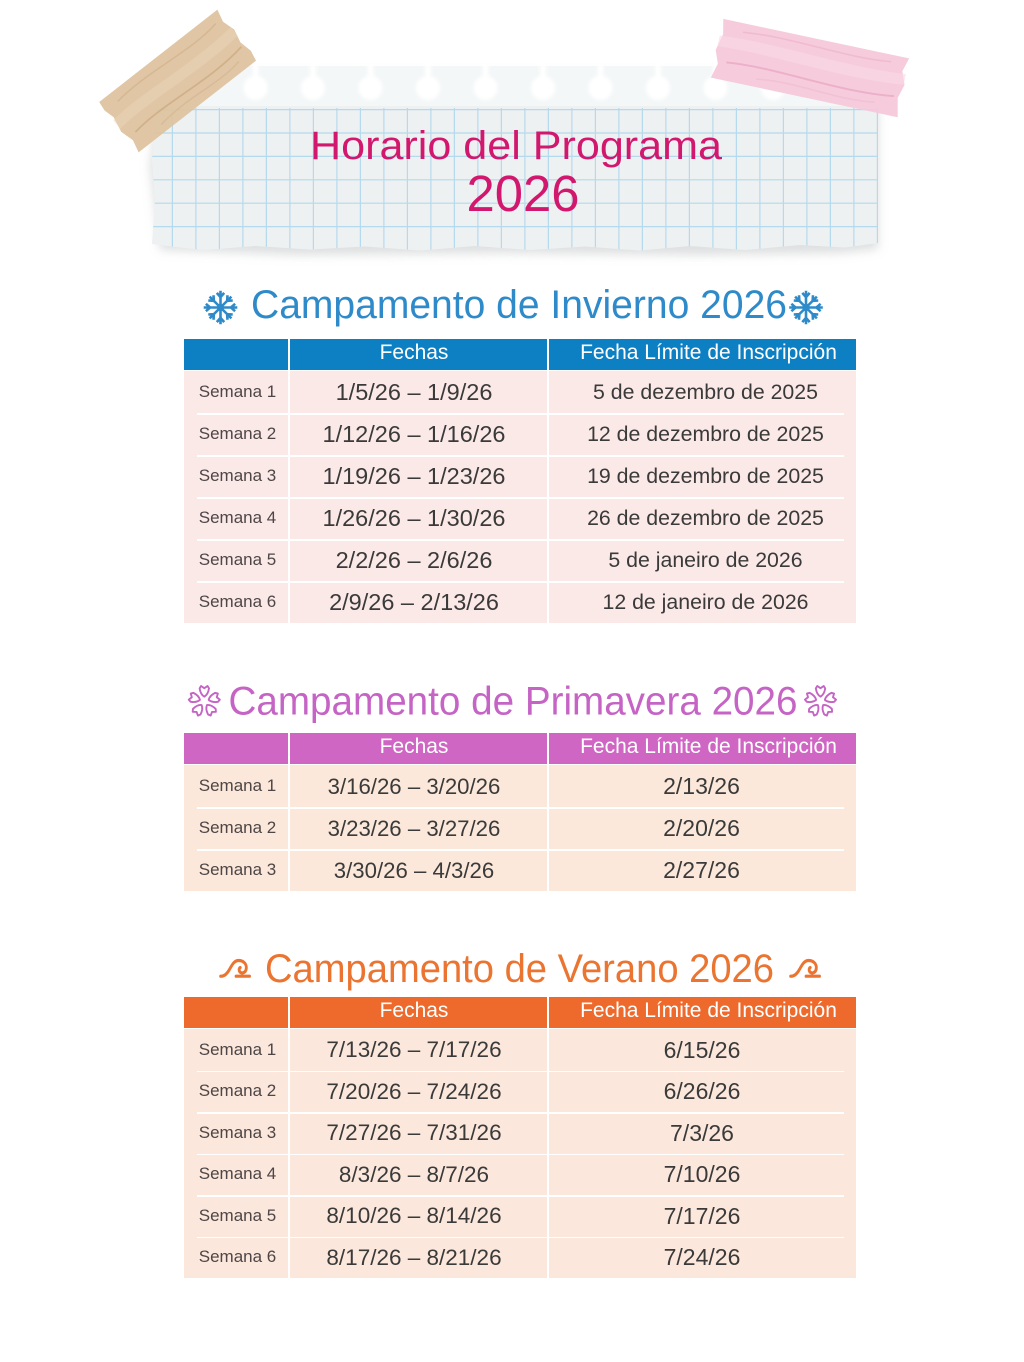 The image size is (1024, 1362). I want to click on svg-text: Campamento de Verano 2026, so click(519, 969).